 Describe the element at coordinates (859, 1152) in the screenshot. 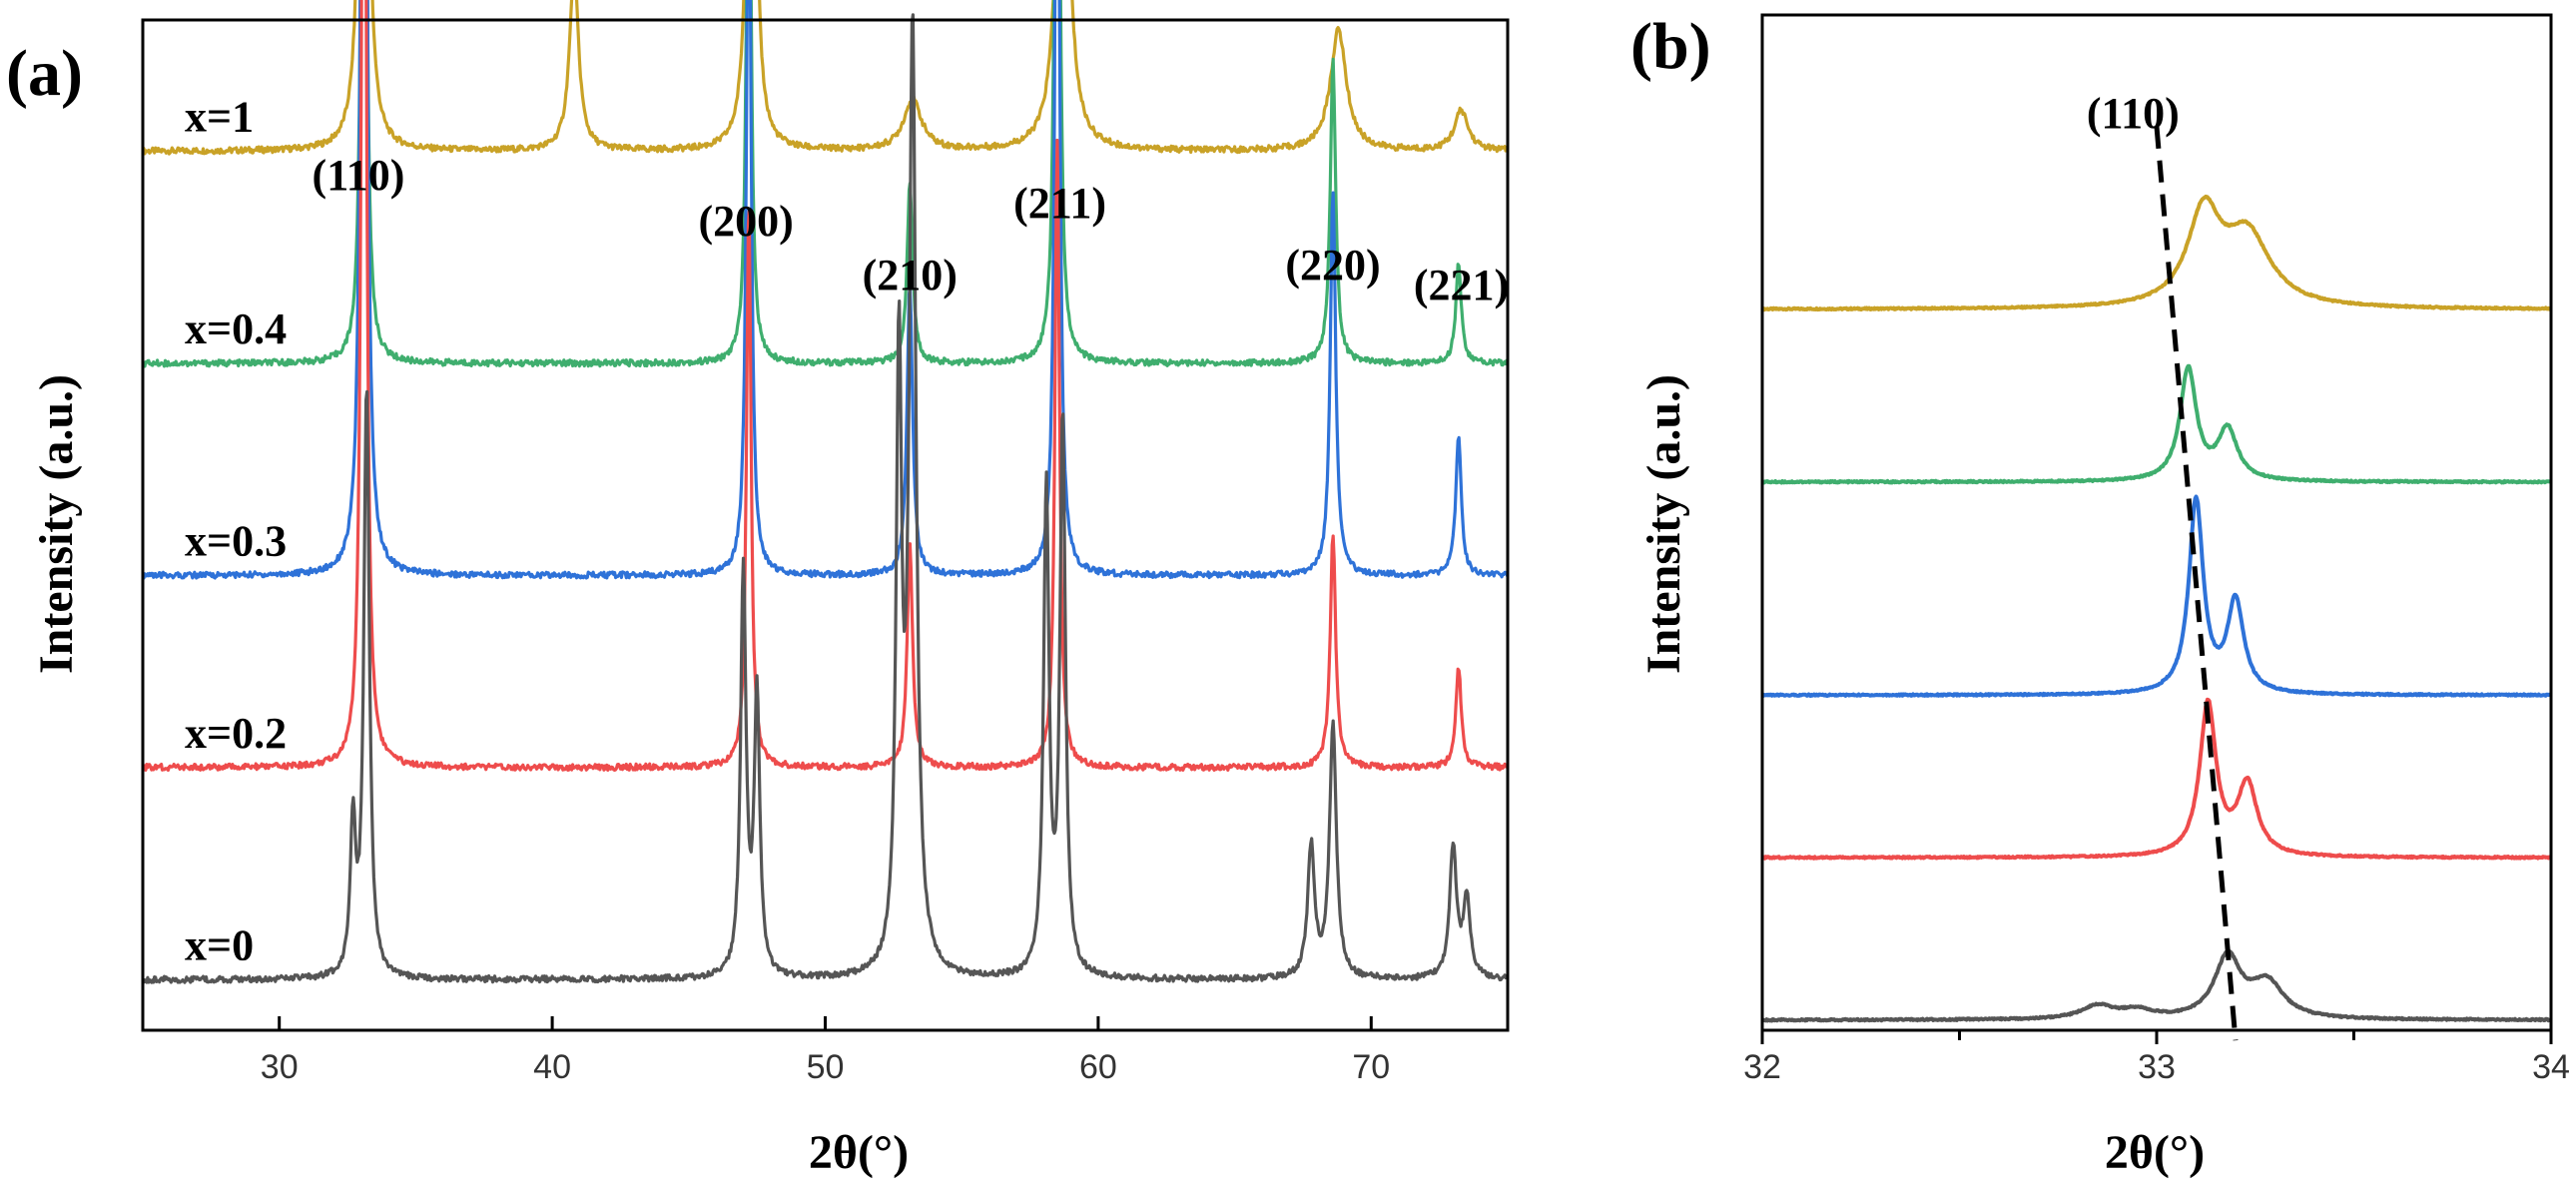

I see `panel-a-x-axis-title: 2θ(°)` at that location.